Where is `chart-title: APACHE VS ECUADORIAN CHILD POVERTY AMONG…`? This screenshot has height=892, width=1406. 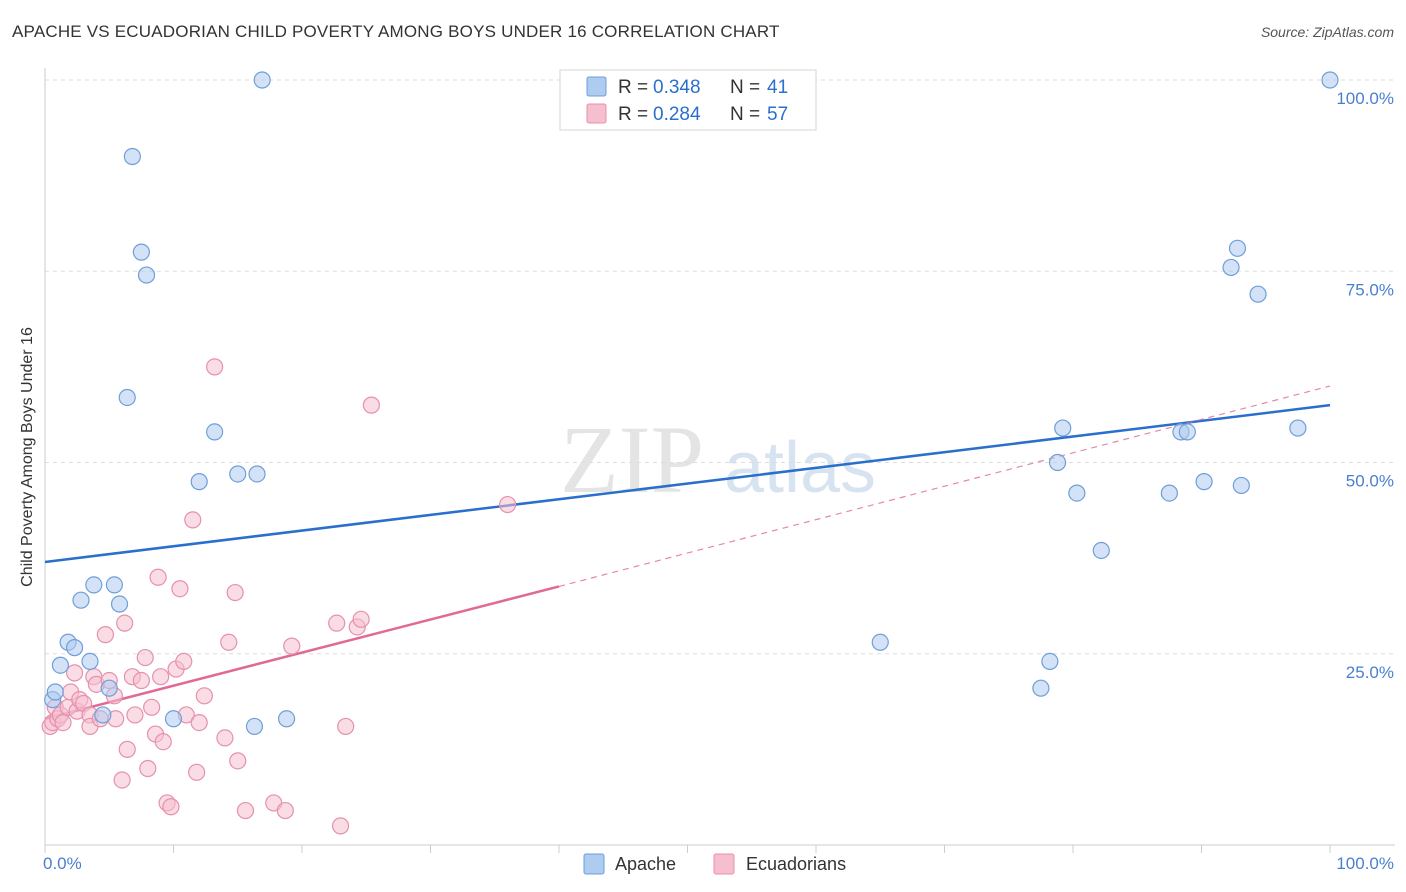
chart-title: APACHE VS ECUADORIAN CHILD POVERTY AMONG… is located at coordinates (396, 31).